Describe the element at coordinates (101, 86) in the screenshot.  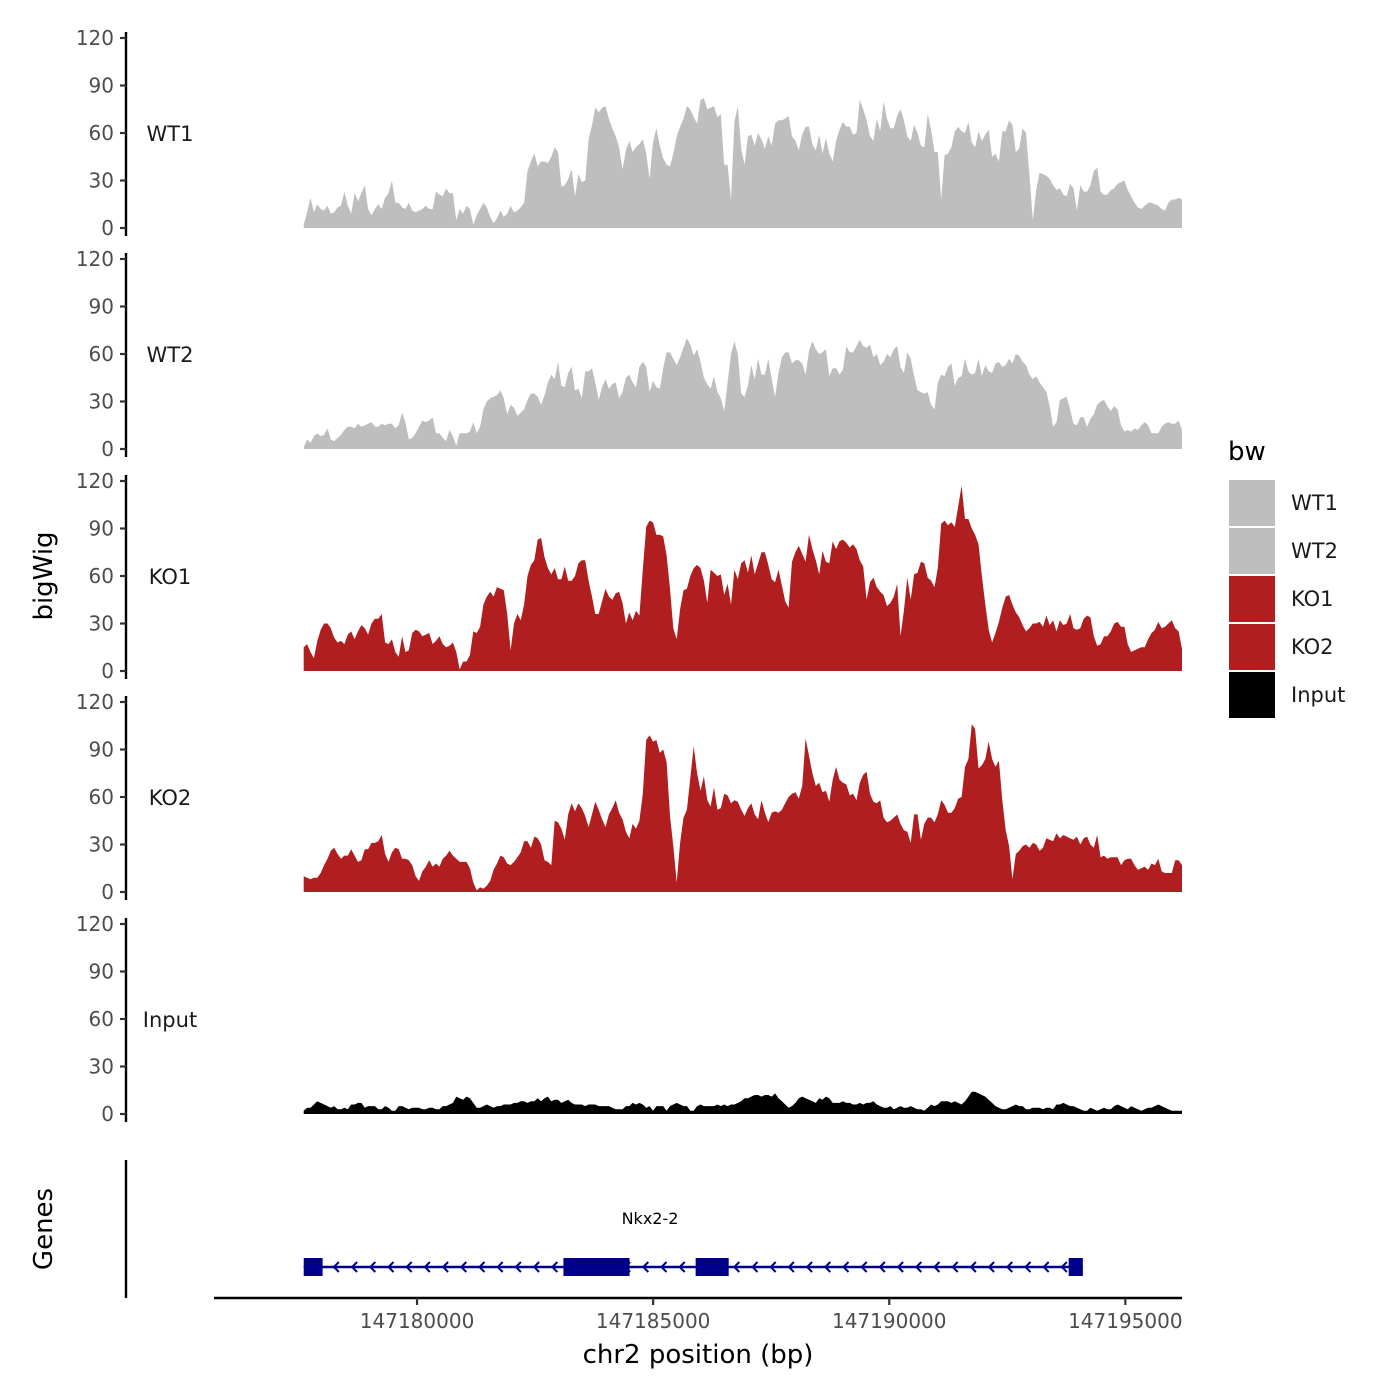
I see `y-tick-label-wt1-90: 90` at that location.